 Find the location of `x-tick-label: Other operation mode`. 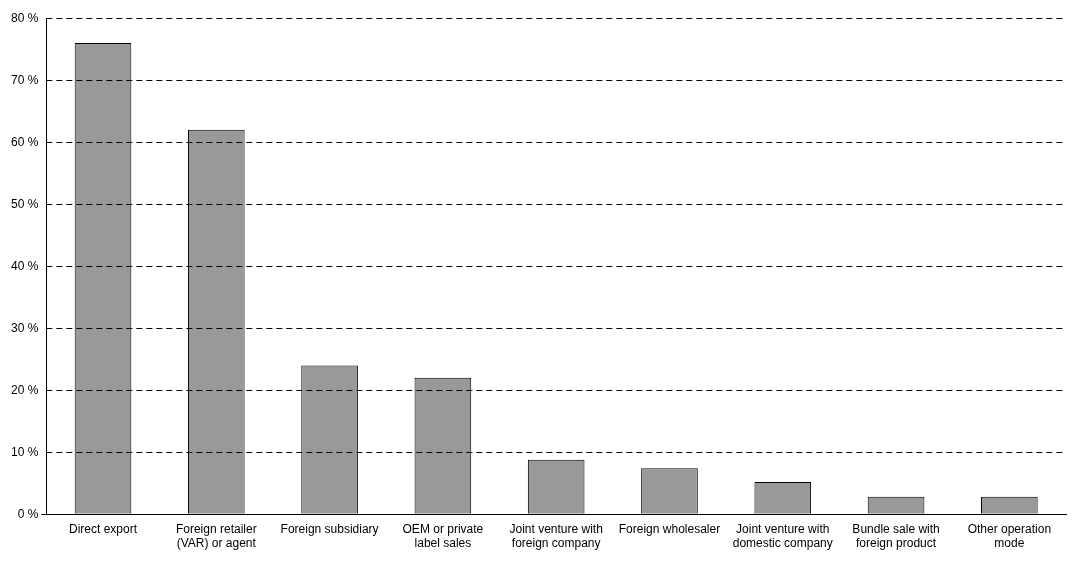

x-tick-label: Other operation mode is located at coordinates (1009, 536).